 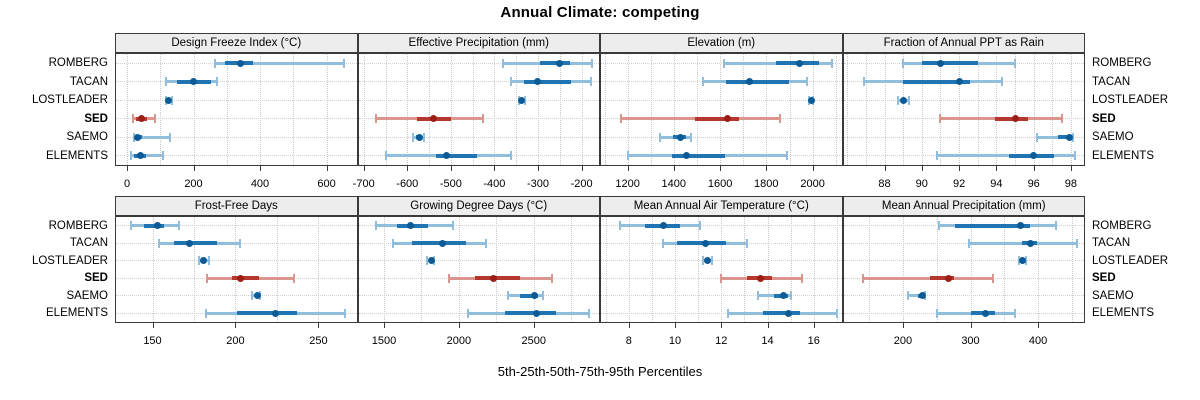 What do you see at coordinates (1104, 118) in the screenshot?
I see `category-label: SED` at bounding box center [1104, 118].